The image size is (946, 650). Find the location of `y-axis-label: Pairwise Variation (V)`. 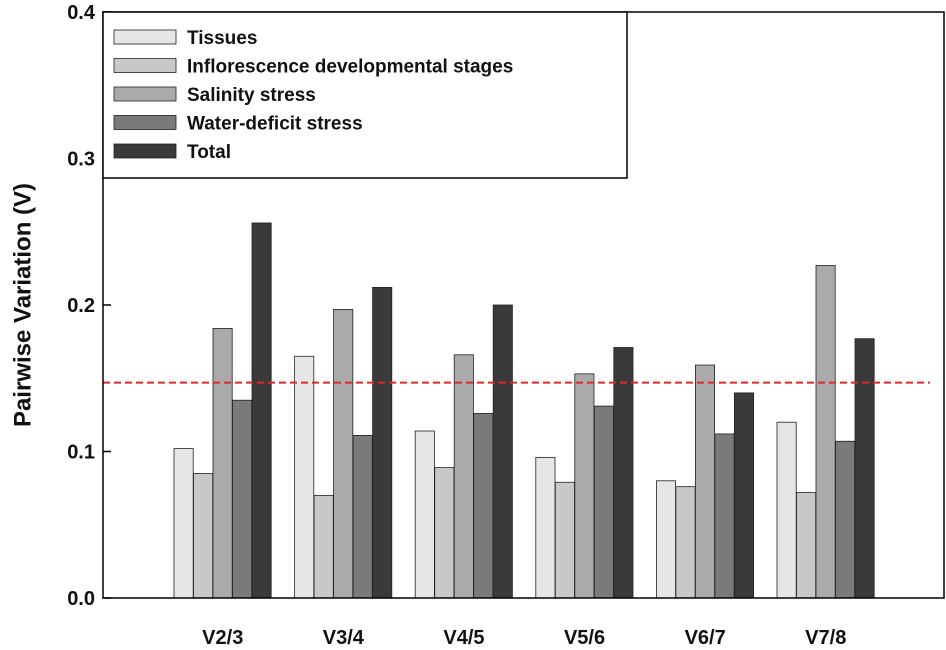

y-axis-label: Pairwise Variation (V) is located at coordinates (22, 305).